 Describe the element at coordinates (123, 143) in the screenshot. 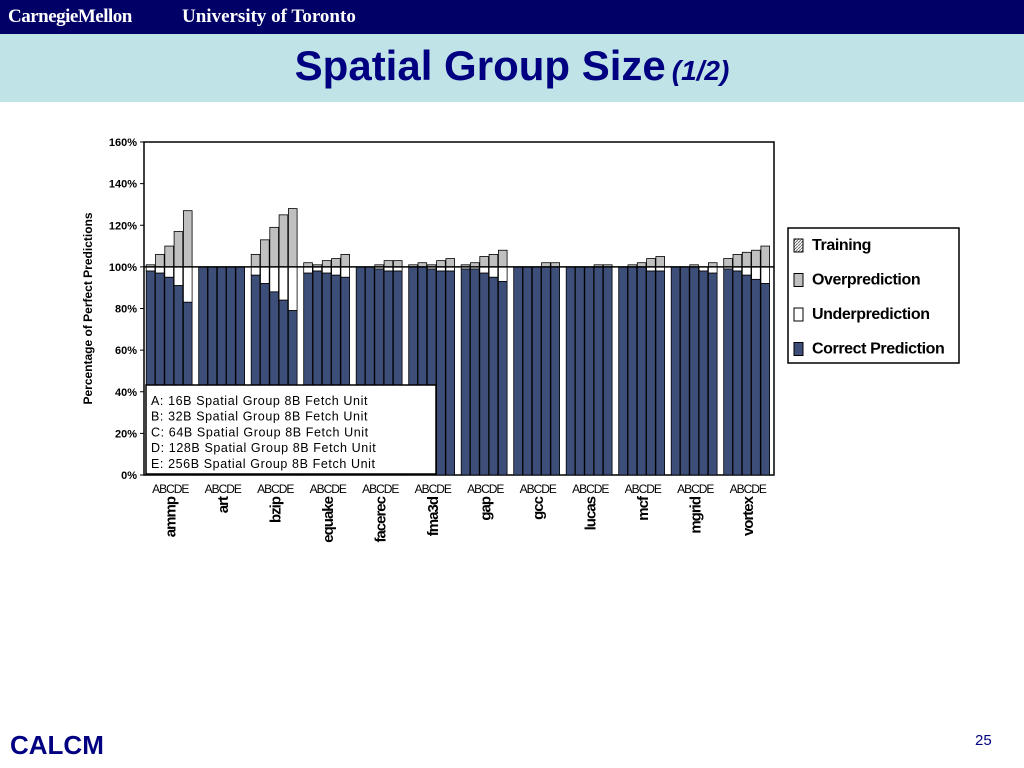

I see `y-tick-label: 160%` at that location.